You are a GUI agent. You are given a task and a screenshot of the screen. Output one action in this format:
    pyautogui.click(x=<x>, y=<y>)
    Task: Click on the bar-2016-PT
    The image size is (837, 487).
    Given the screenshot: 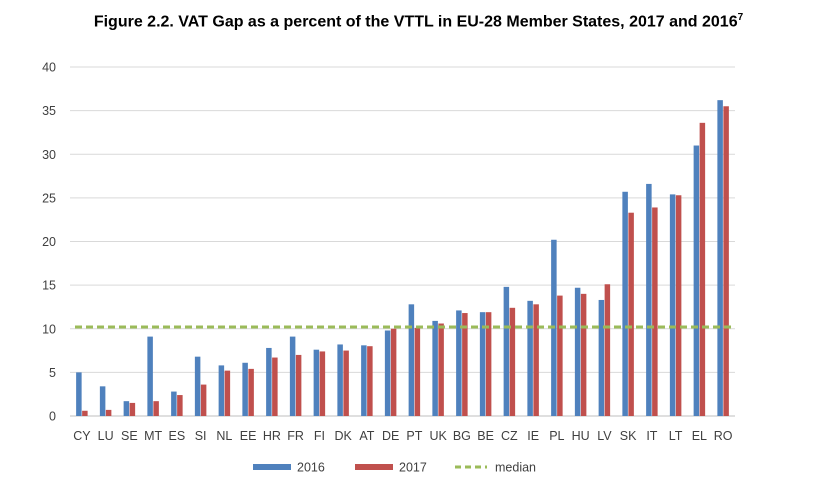 What is the action you would take?
    pyautogui.click(x=411, y=360)
    